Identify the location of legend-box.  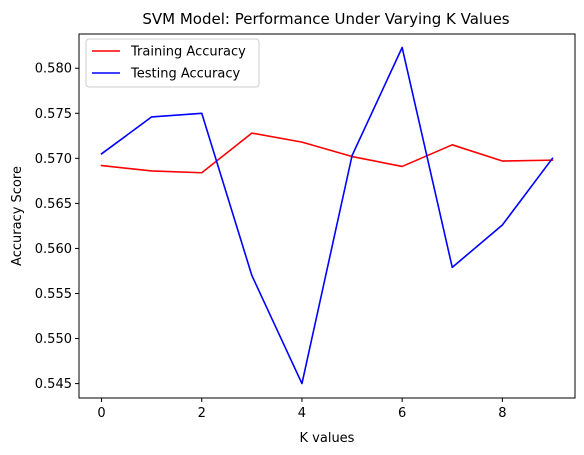
(172, 63).